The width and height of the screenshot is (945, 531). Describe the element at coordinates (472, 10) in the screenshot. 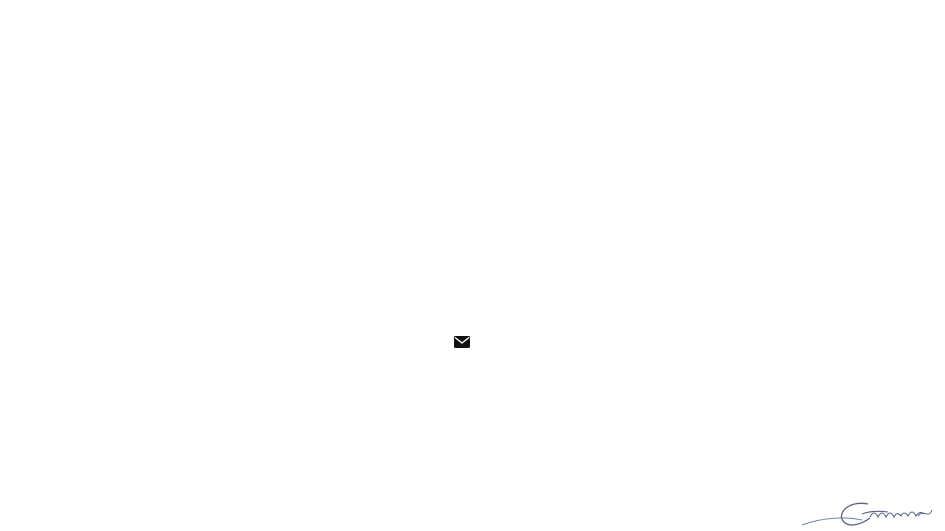

I see `top-dotted-border` at that location.